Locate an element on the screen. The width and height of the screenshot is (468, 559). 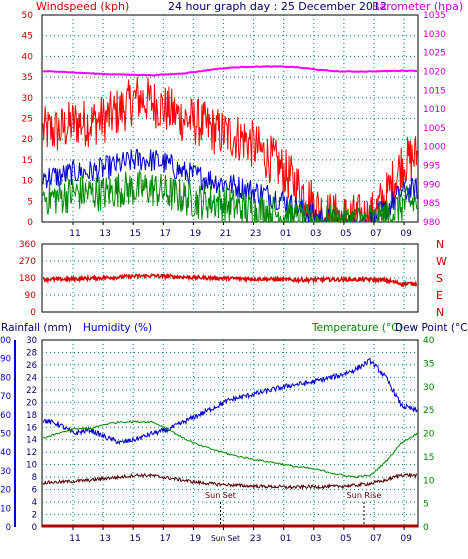
barometer-tick-label: 990 is located at coordinates (431, 185).